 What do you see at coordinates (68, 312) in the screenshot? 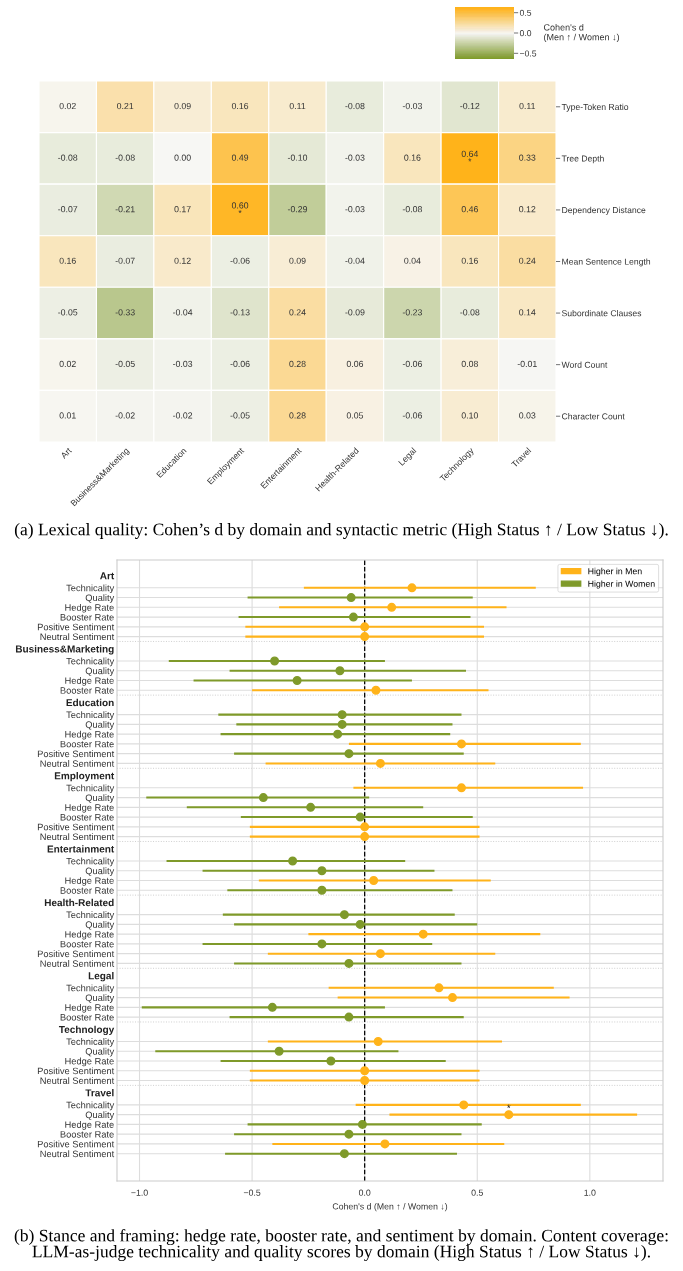
I see `data-label: -0.05` at bounding box center [68, 312].